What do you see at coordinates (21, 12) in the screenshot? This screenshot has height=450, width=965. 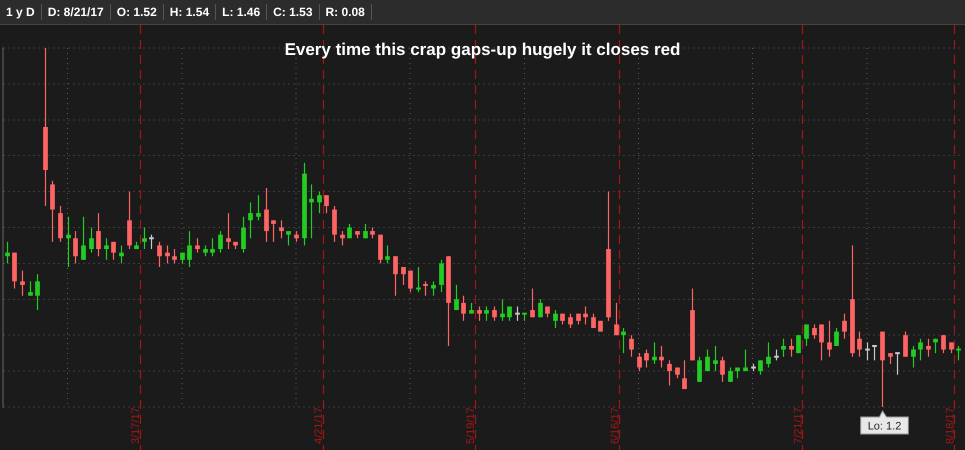 I see `text: 1 y D` at bounding box center [21, 12].